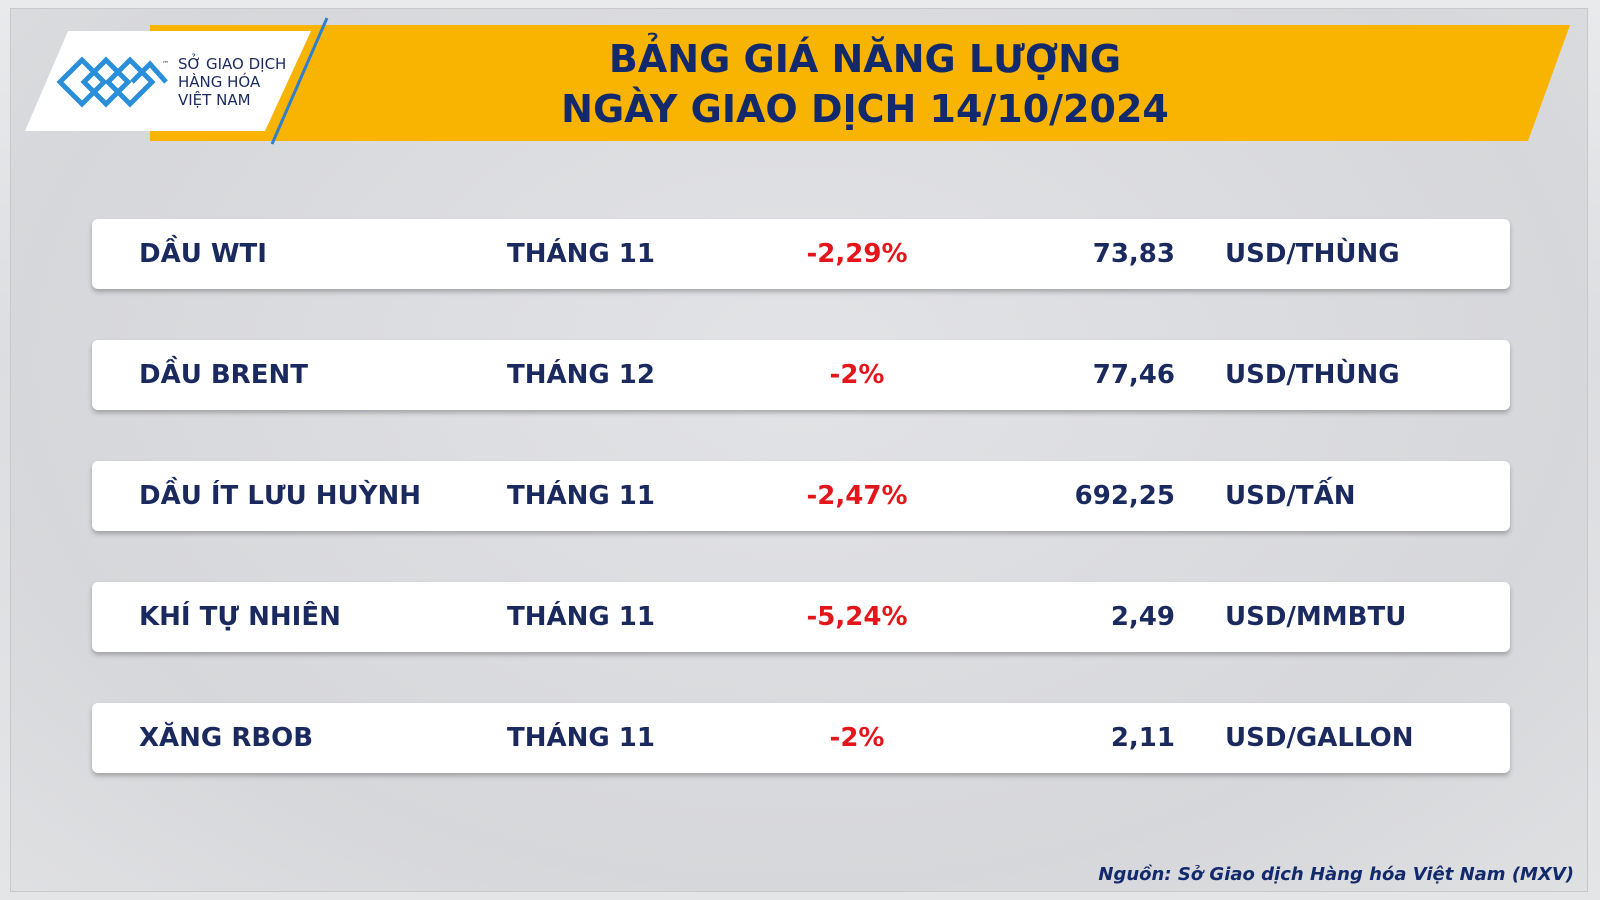 This screenshot has height=900, width=1600. What do you see at coordinates (232, 64) in the screenshot?
I see `logo-text: SỞ GIAO DỊCH` at bounding box center [232, 64].